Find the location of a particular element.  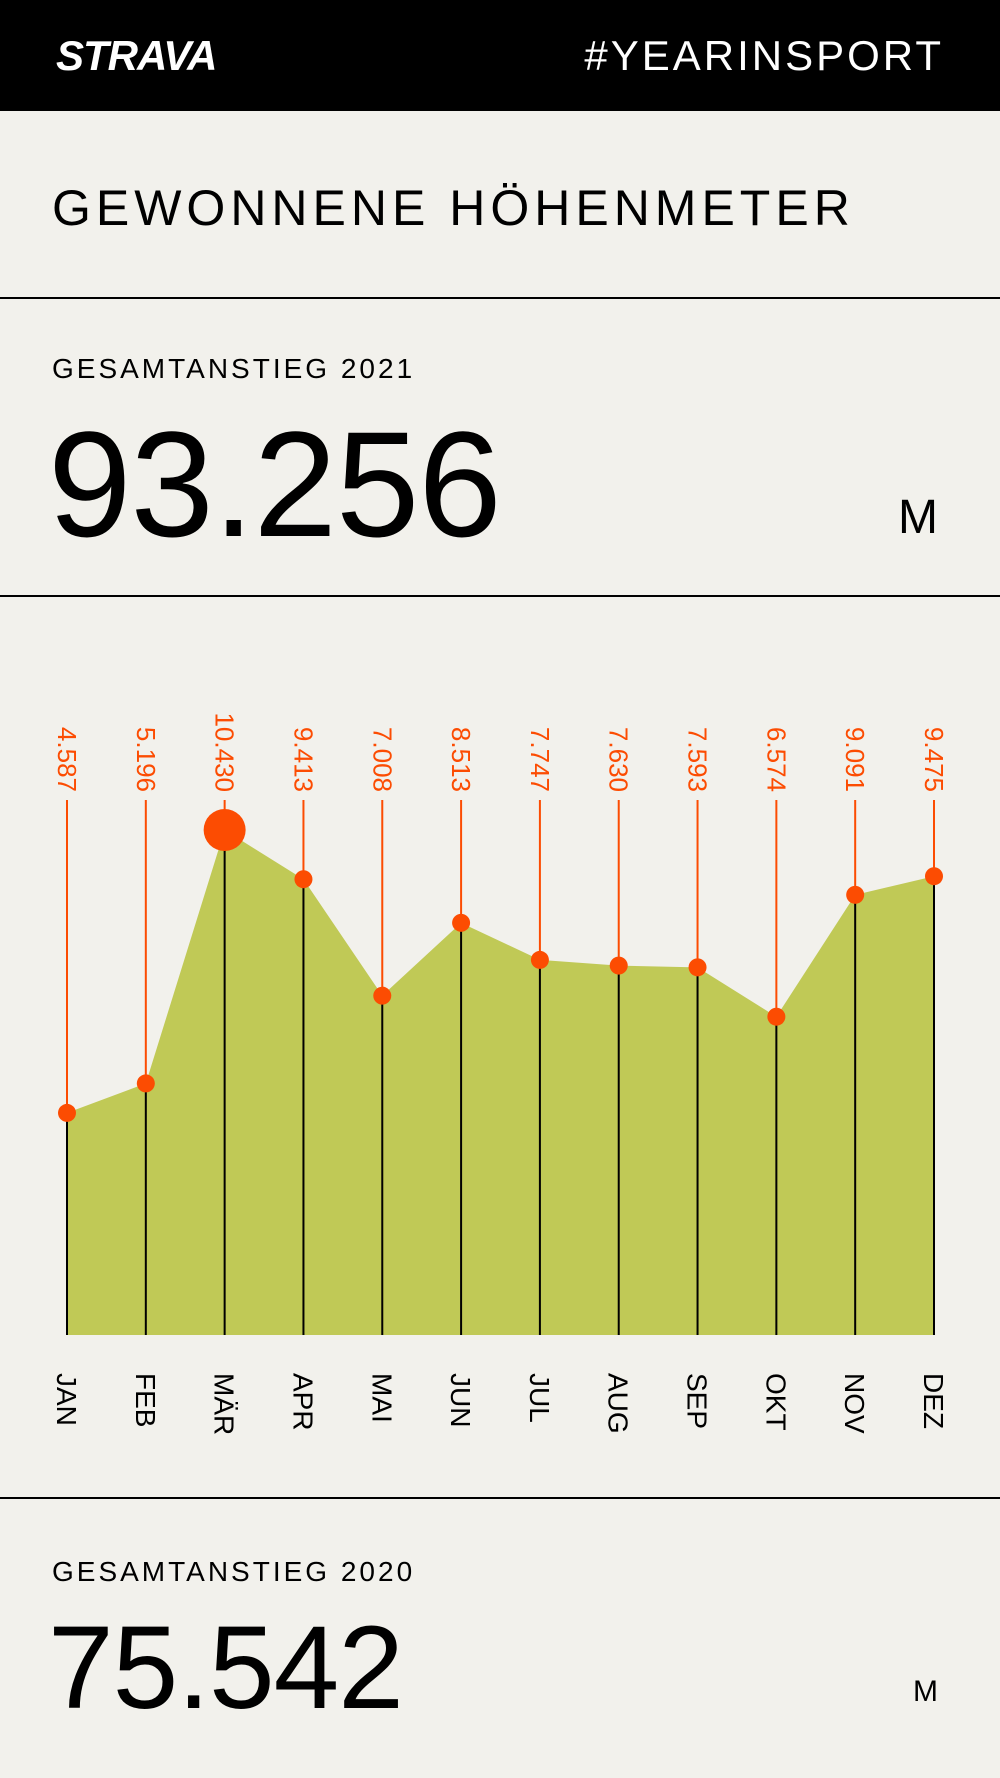

stat-2020-unit: M is located at coordinates (925, 1691).